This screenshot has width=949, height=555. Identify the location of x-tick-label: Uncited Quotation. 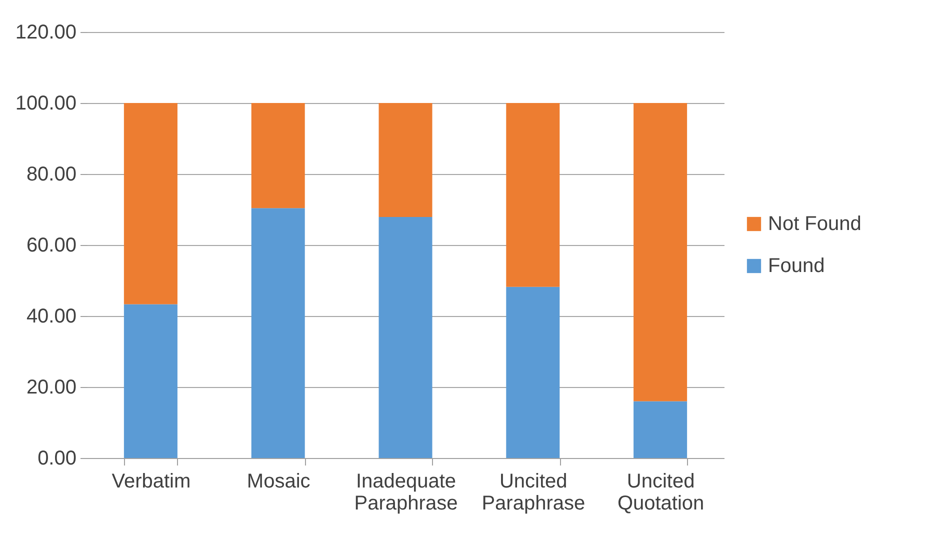
(660, 492).